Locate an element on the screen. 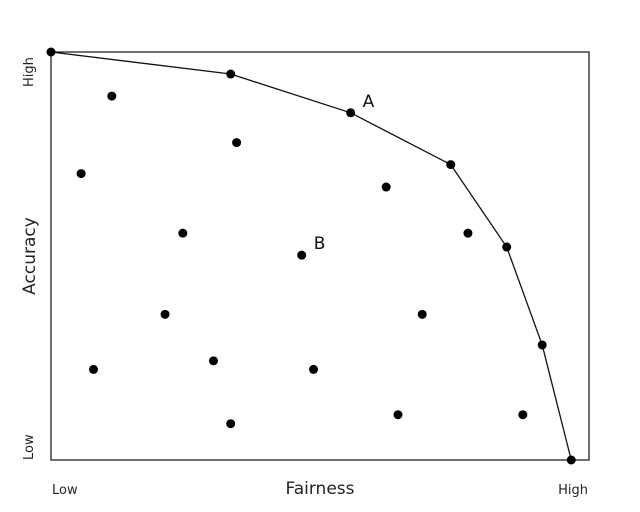 The image size is (640, 512). y-tick-high: High is located at coordinates (29, 72).